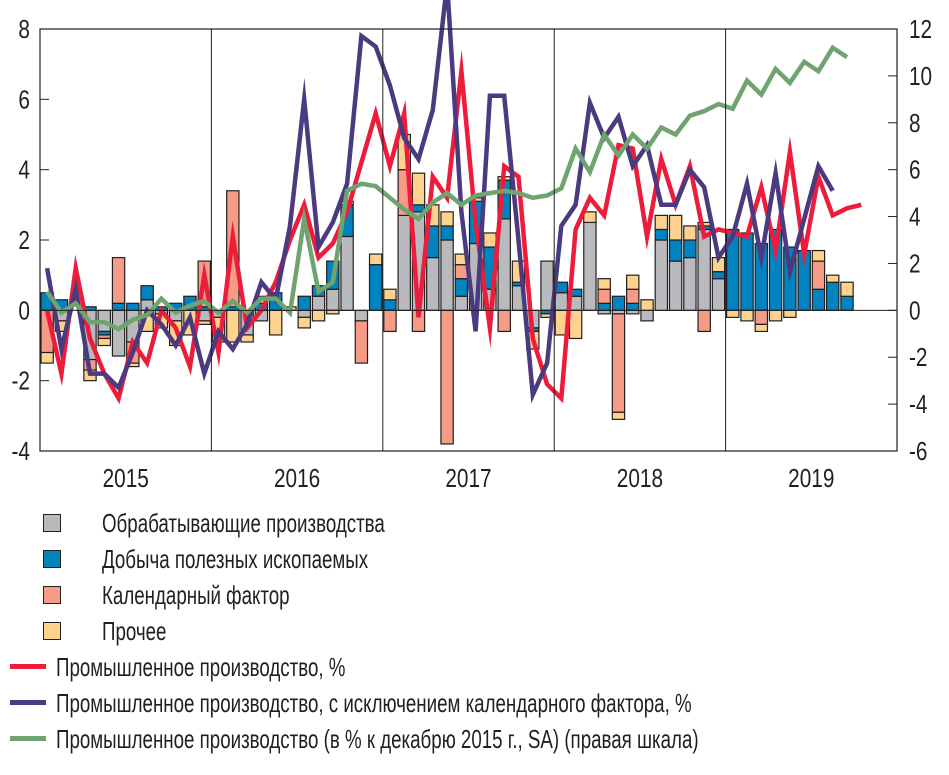 The image size is (949, 775). I want to click on left-tick-label: 0, so click(24, 310).